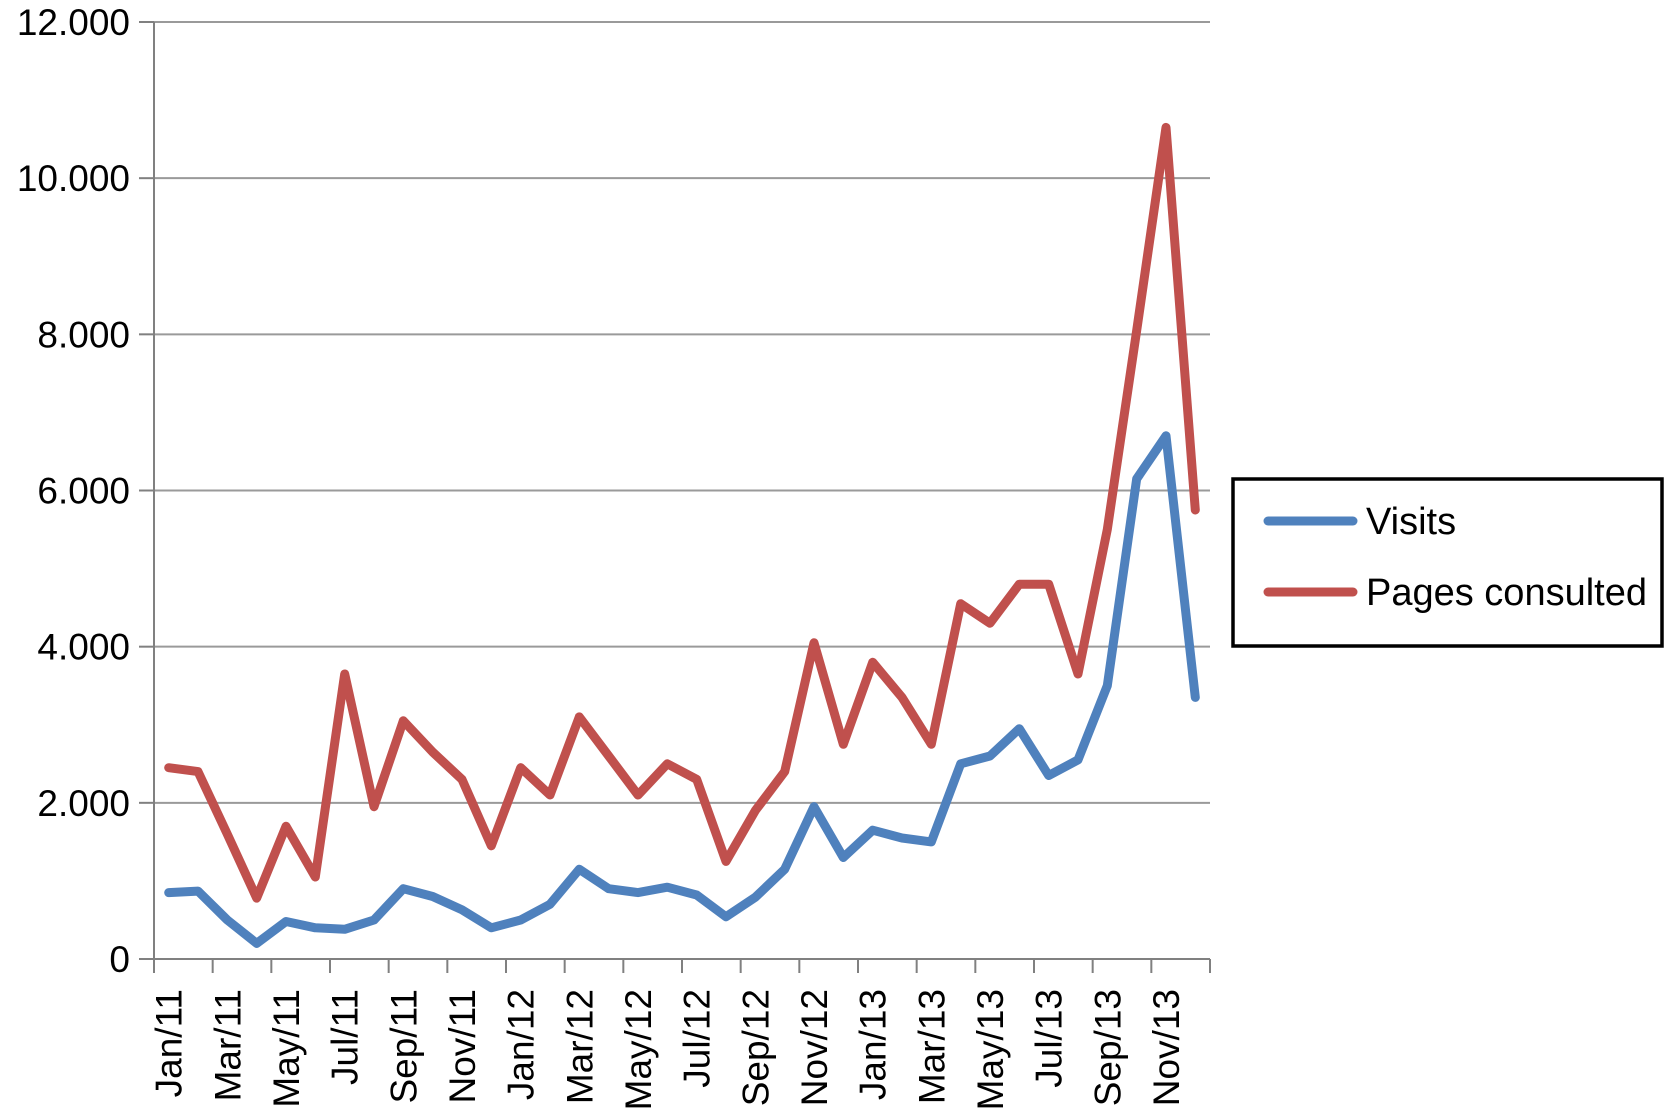  What do you see at coordinates (931, 1046) in the screenshot?
I see `x-axis-tick-label: Mar/13` at bounding box center [931, 1046].